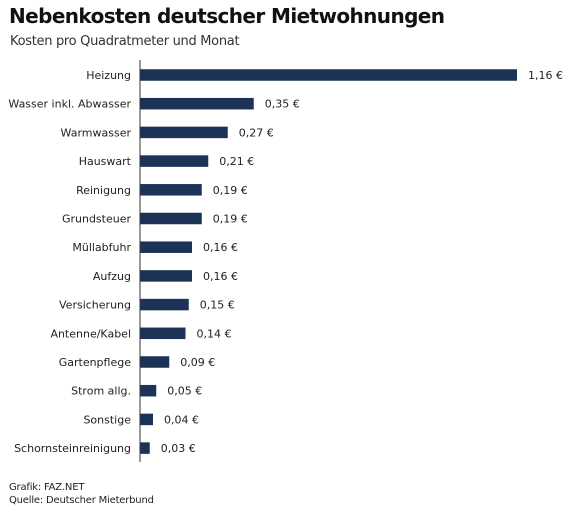  Describe the element at coordinates (47, 487) in the screenshot. I see `graphic-credit: Grafik: FAZ.NET` at that location.